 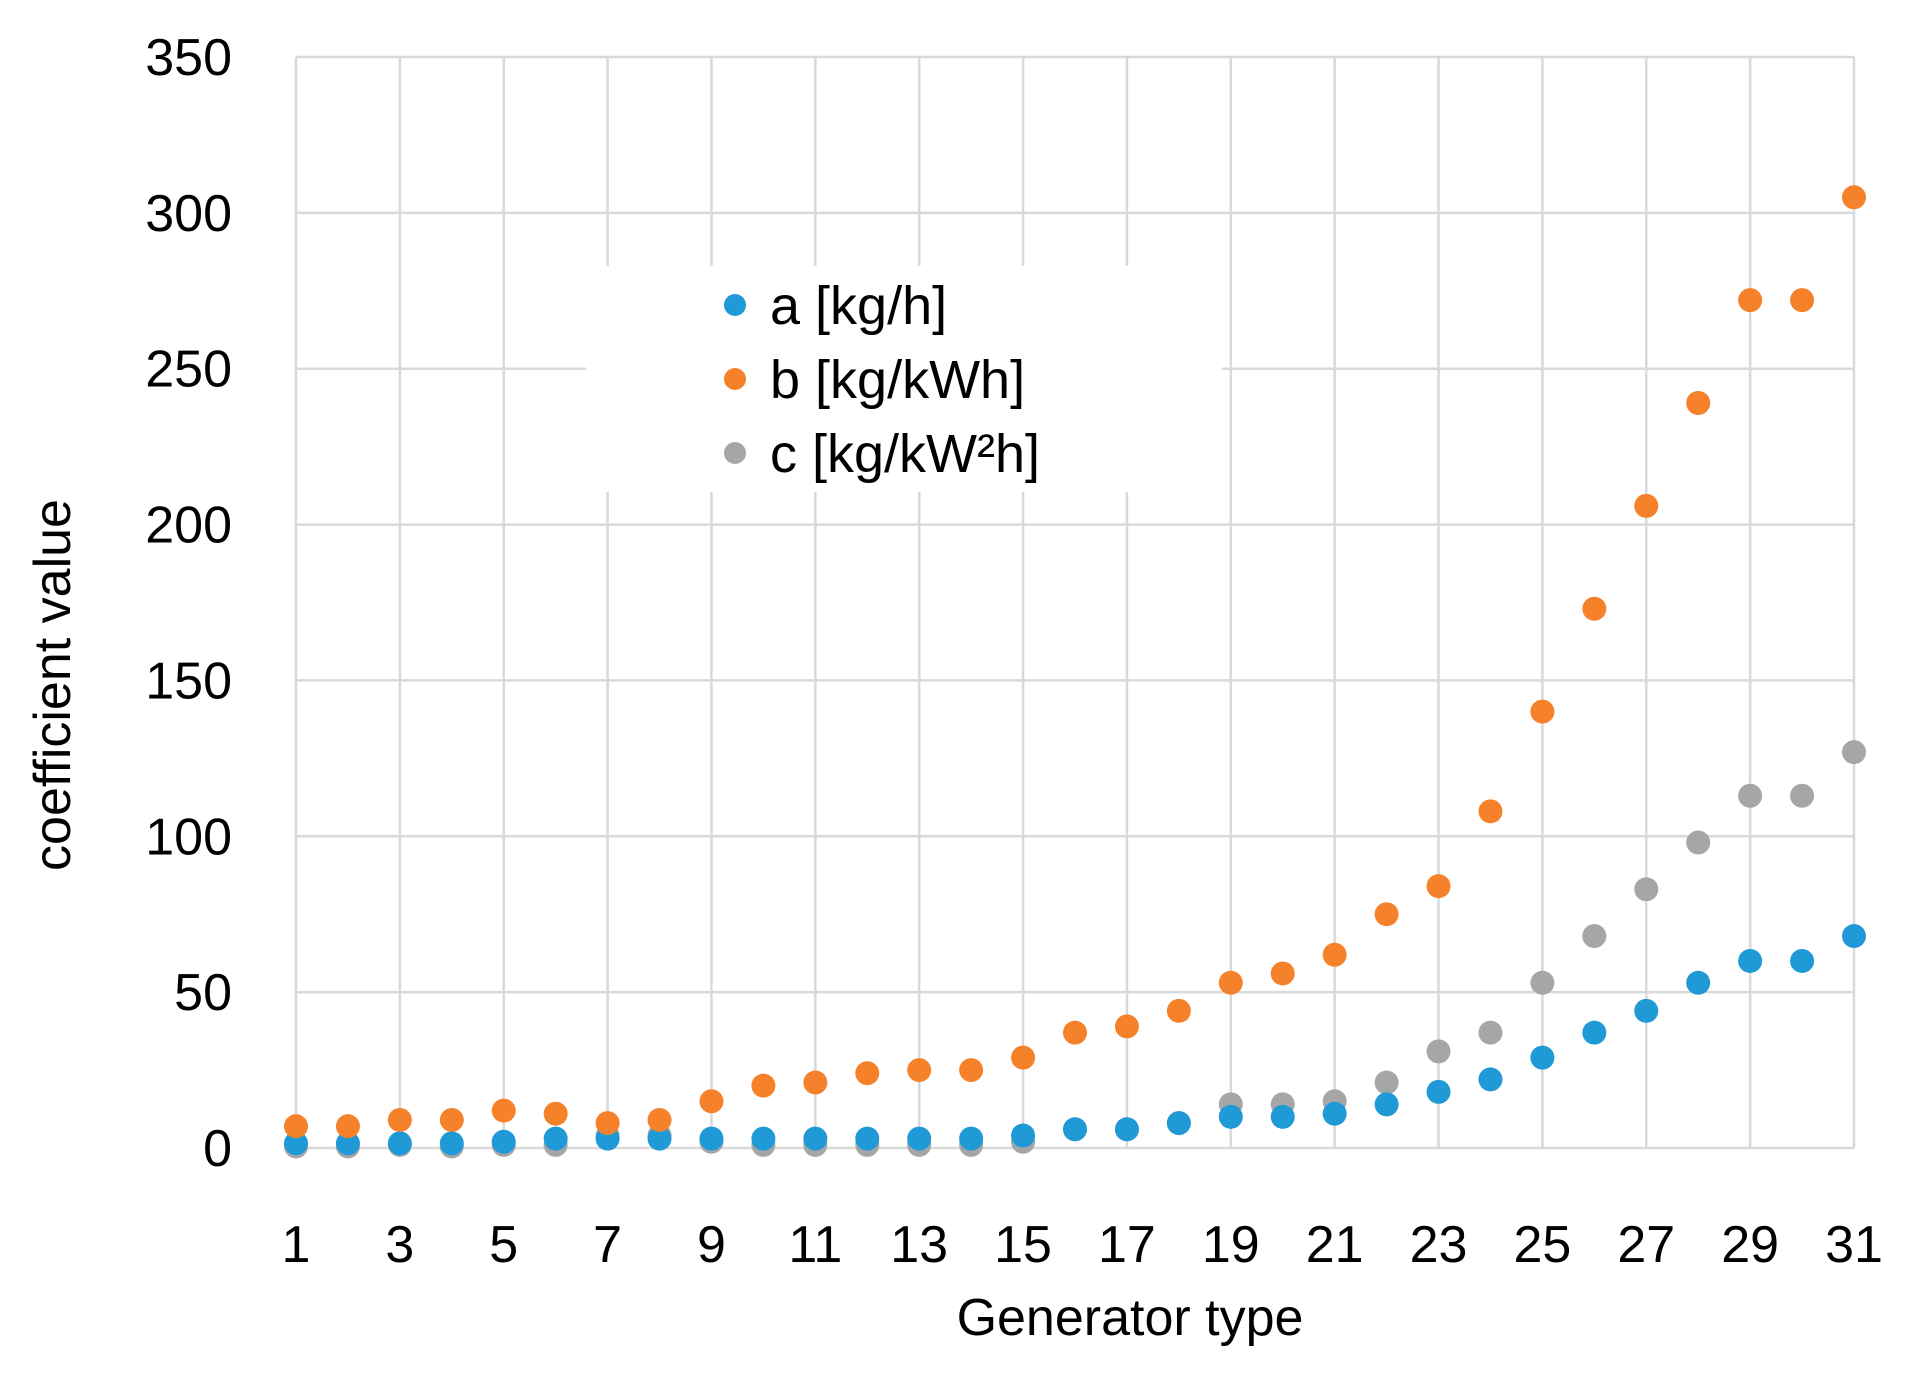 What do you see at coordinates (1231, 1245) in the screenshot?
I see `x-tick-label: 19` at bounding box center [1231, 1245].